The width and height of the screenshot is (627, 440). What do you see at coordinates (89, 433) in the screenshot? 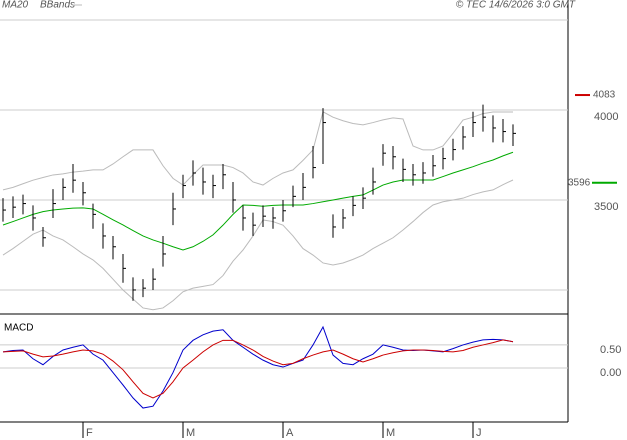
I see `x-tick-label: F` at bounding box center [89, 433].